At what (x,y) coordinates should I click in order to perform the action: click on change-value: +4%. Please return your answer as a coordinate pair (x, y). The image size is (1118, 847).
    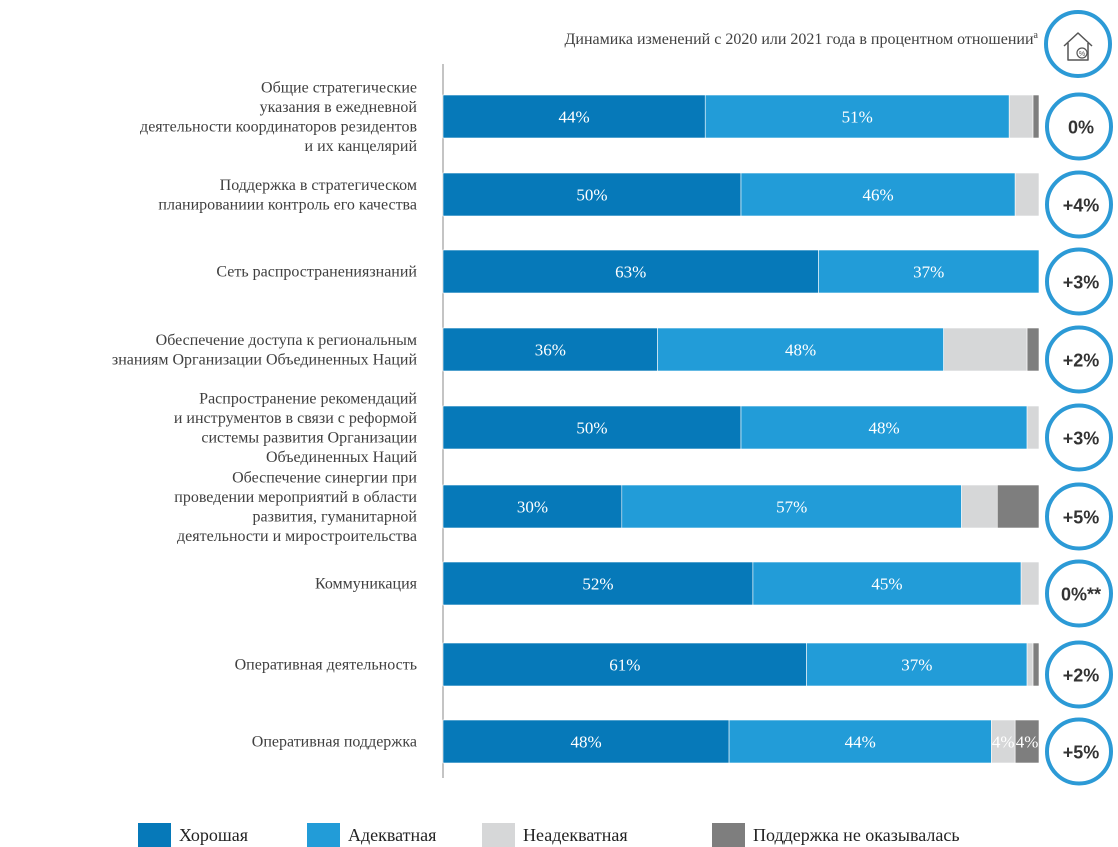
    Looking at the image, I should click on (1081, 206).